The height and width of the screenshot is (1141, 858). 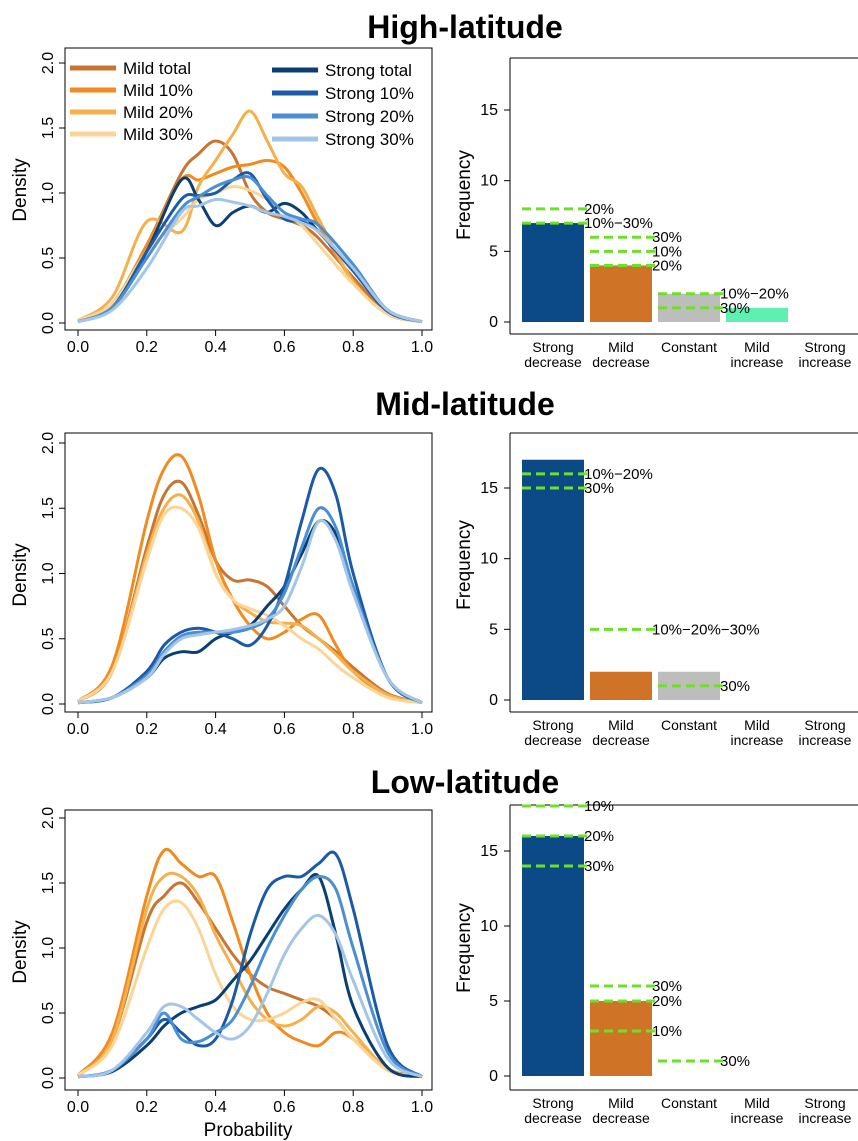 What do you see at coordinates (48, 128) in the screenshot?
I see `density-ytick-label-high: 1.5` at bounding box center [48, 128].